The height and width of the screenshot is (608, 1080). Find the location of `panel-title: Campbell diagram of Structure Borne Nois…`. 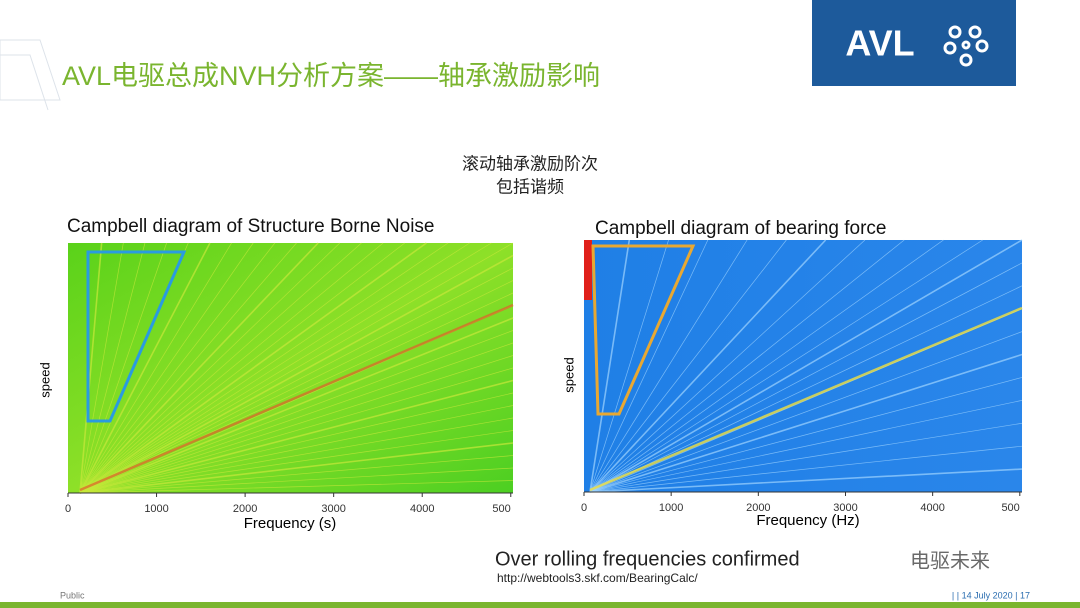

panel-title: Campbell diagram of Structure Borne Nois… is located at coordinates (251, 226).